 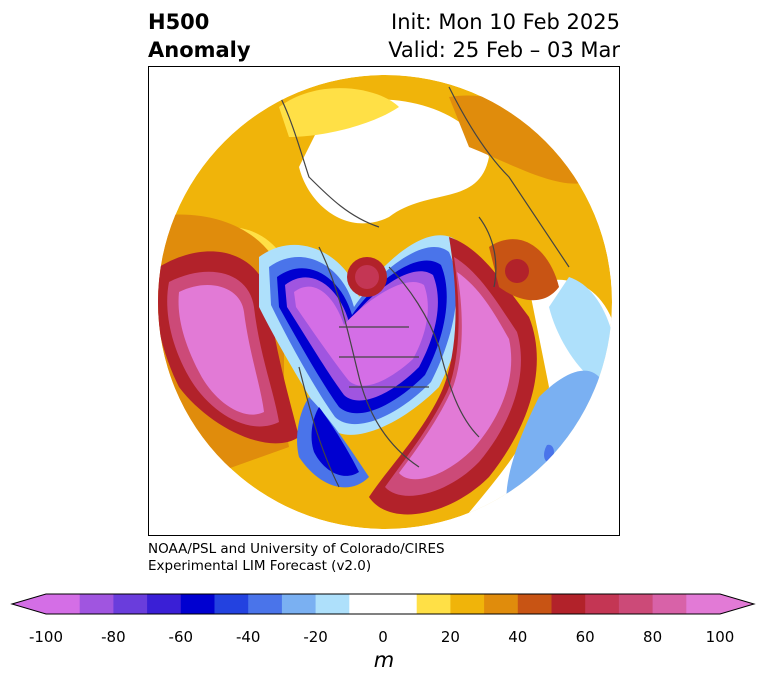 I want to click on title-type: Anomaly, so click(x=199, y=50).